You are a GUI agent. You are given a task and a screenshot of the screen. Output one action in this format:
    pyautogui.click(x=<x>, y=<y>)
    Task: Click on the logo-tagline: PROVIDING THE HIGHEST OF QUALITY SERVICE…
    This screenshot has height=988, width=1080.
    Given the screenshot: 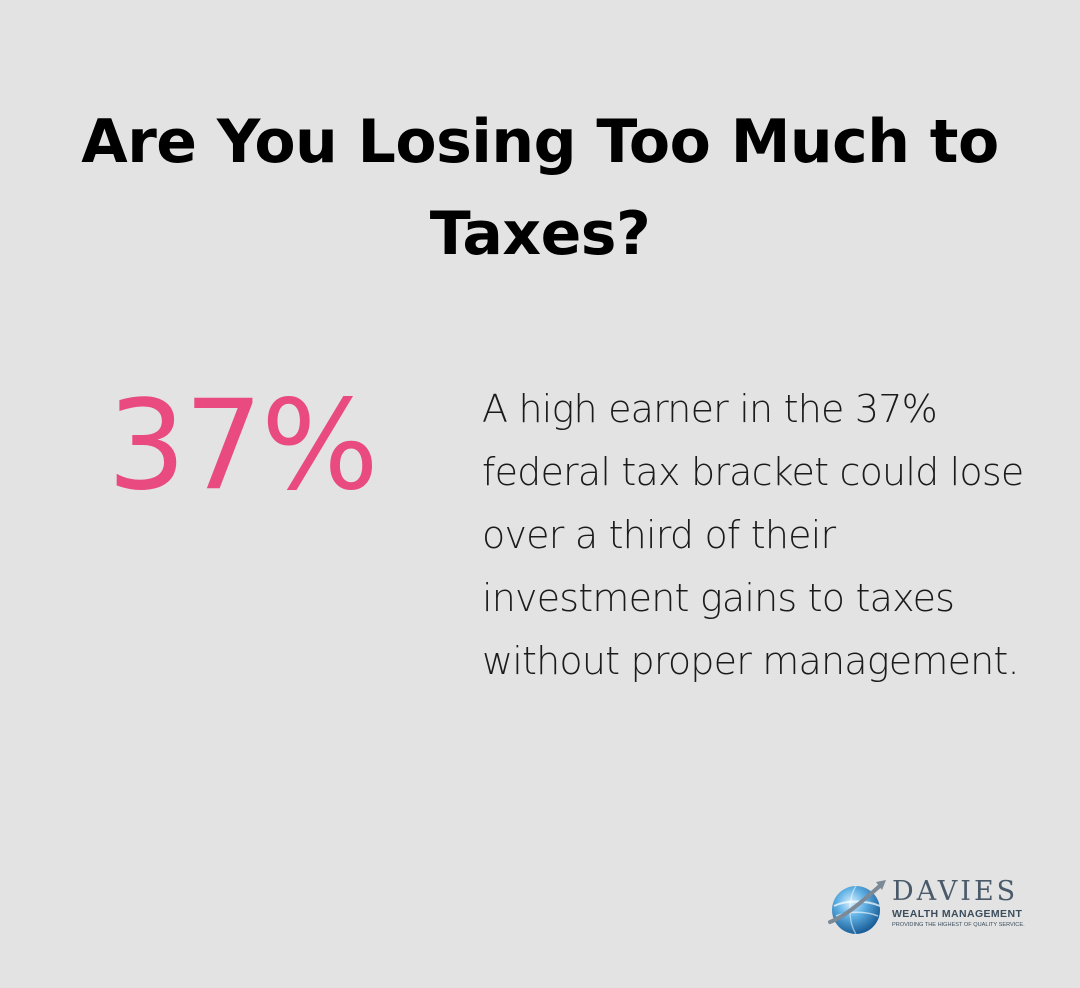 What is the action you would take?
    pyautogui.click(x=958, y=925)
    